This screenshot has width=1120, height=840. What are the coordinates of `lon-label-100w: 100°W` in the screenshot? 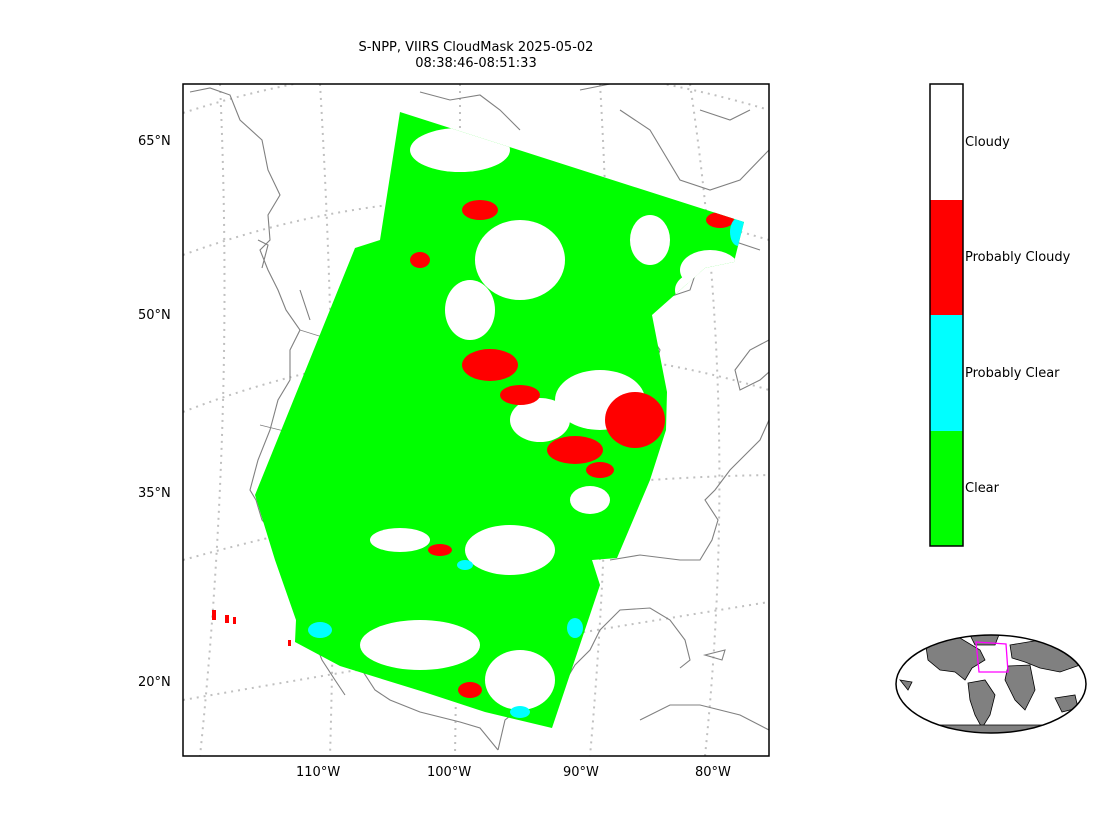 It's located at (449, 772).